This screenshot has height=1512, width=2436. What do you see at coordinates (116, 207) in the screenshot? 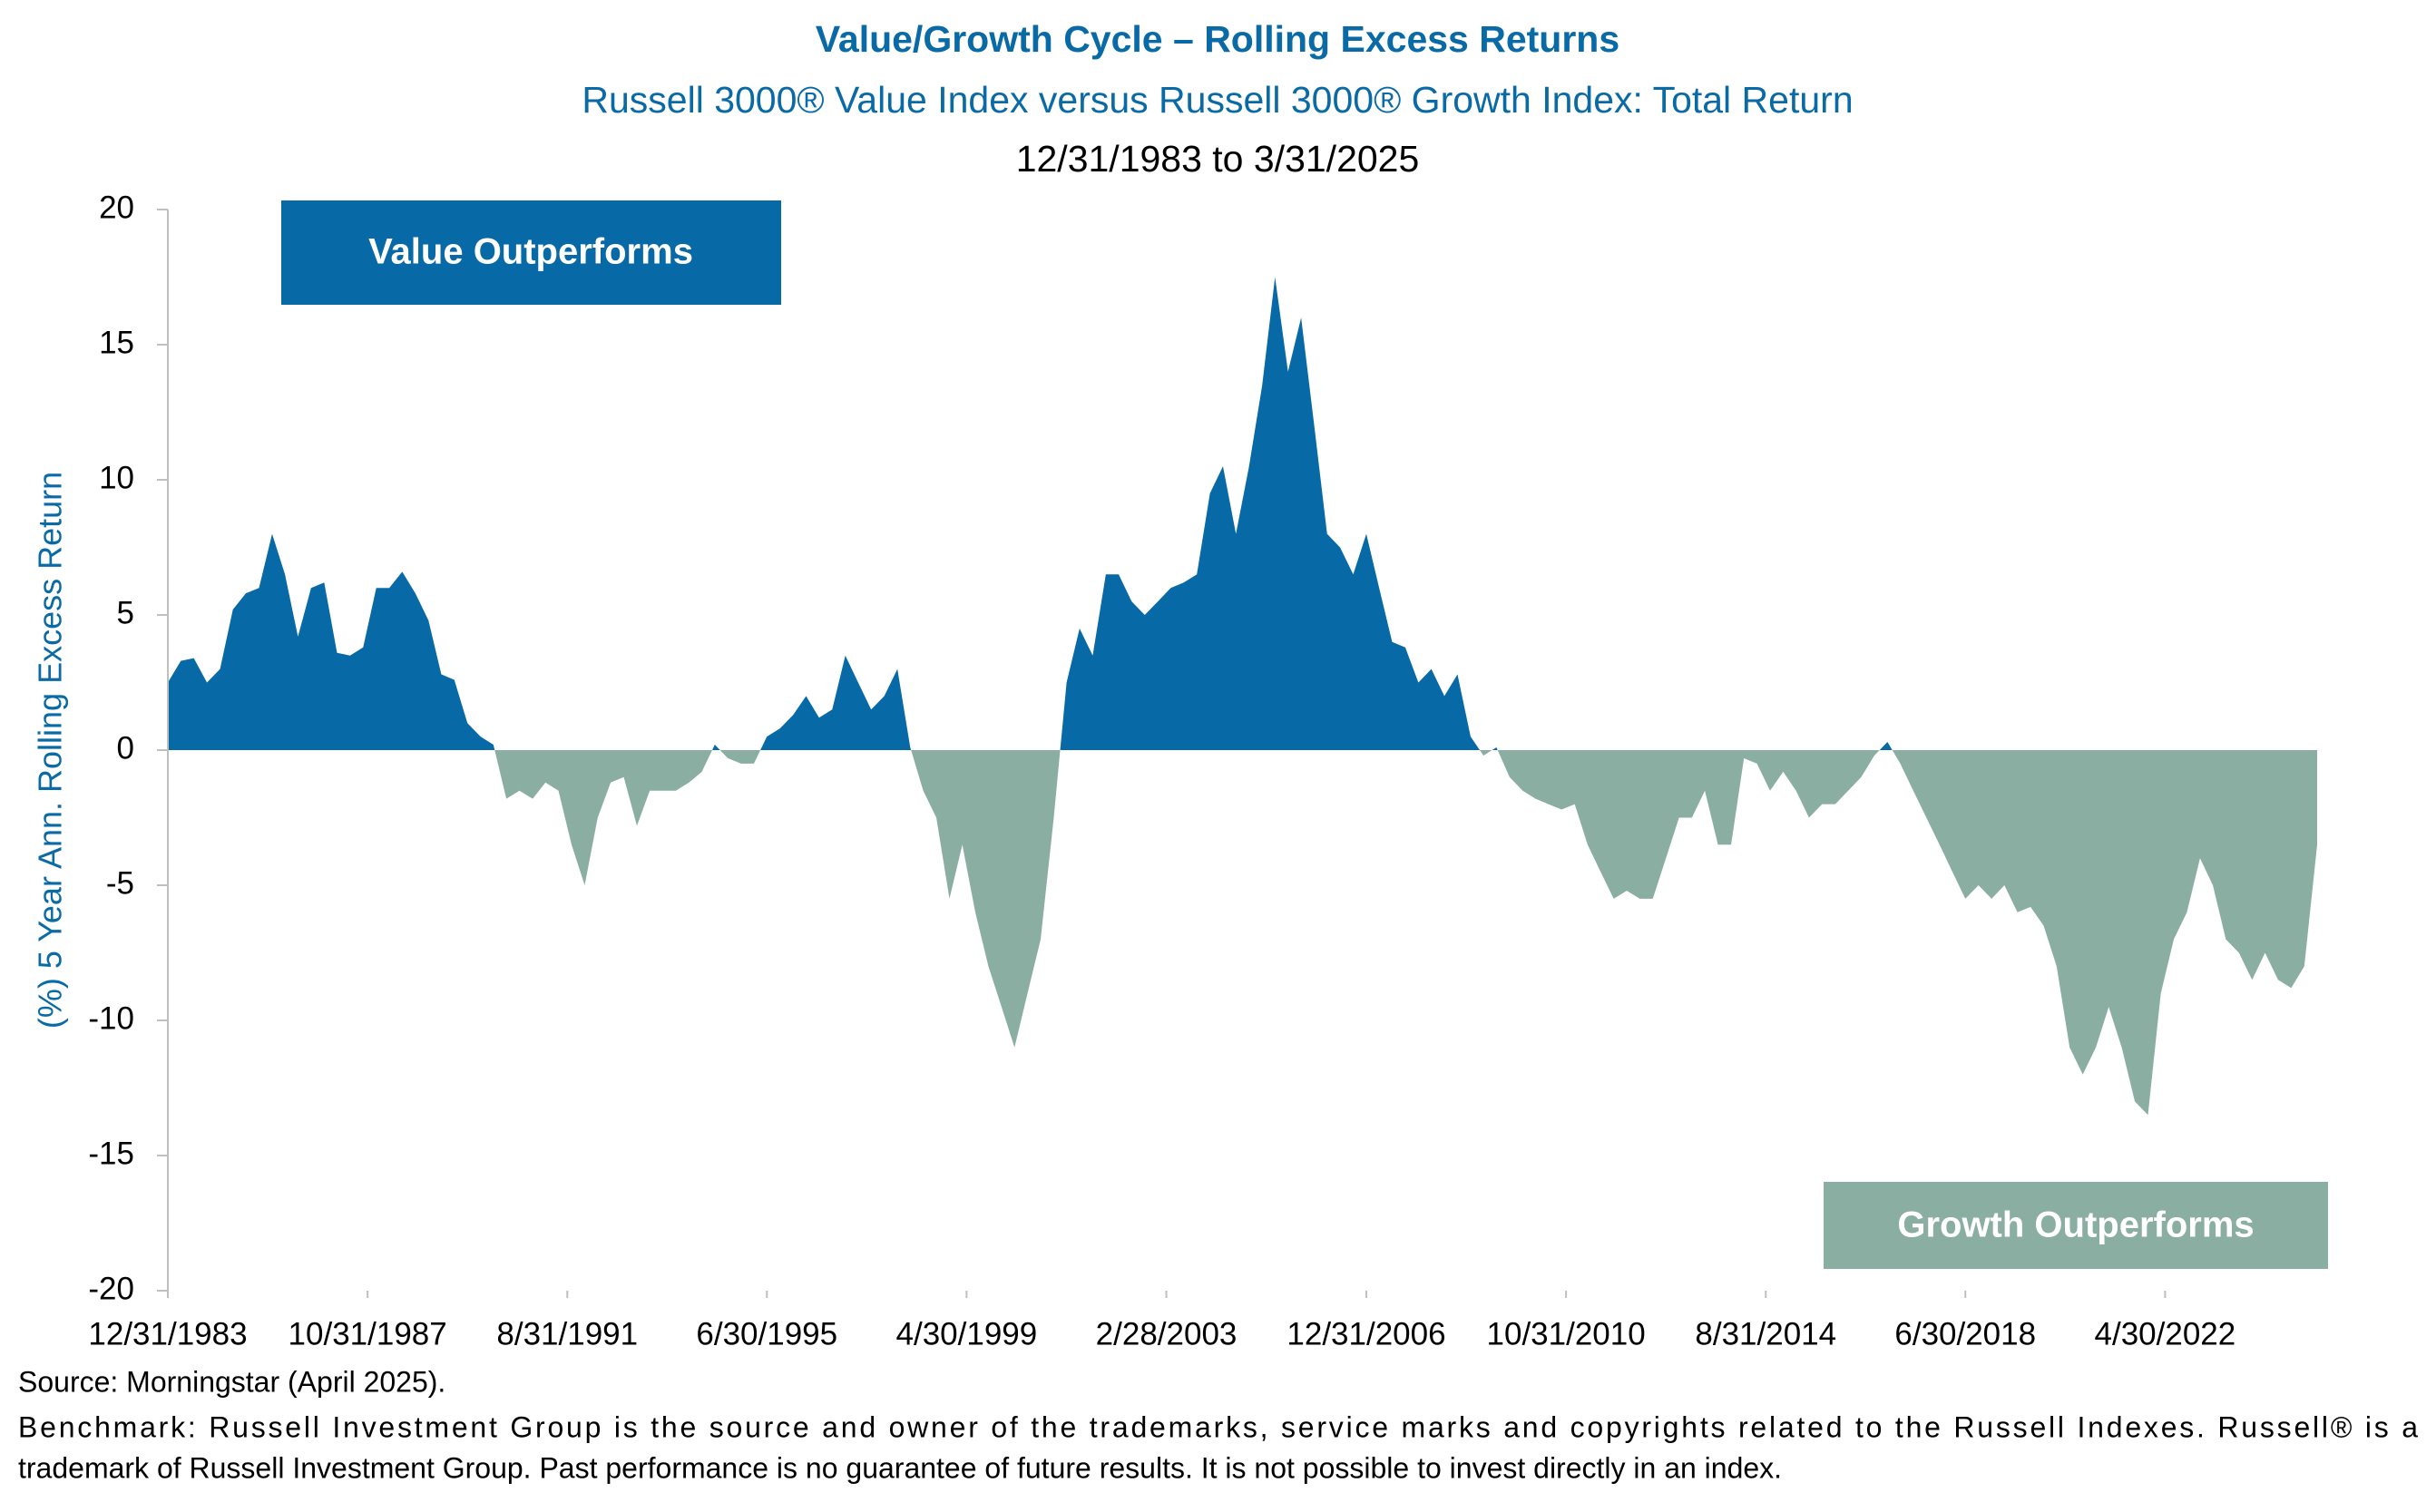
I see `y-tick-label: 20` at bounding box center [116, 207].